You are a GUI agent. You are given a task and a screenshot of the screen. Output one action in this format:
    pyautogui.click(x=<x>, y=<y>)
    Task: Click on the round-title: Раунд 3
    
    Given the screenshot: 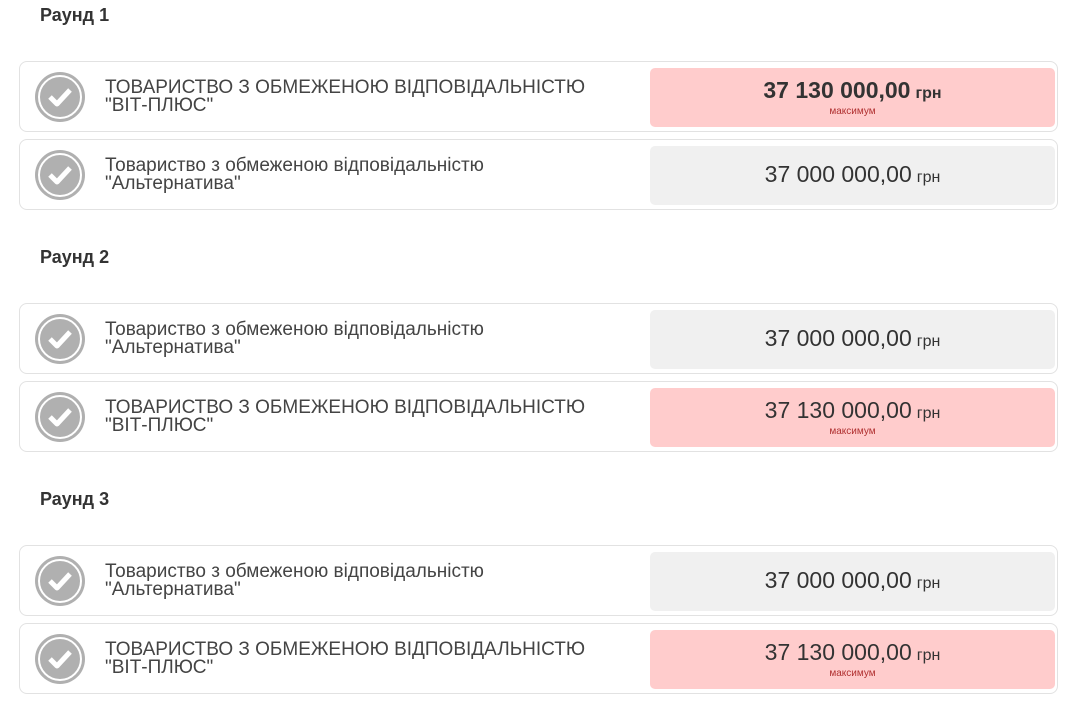 What is the action you would take?
    pyautogui.click(x=75, y=499)
    